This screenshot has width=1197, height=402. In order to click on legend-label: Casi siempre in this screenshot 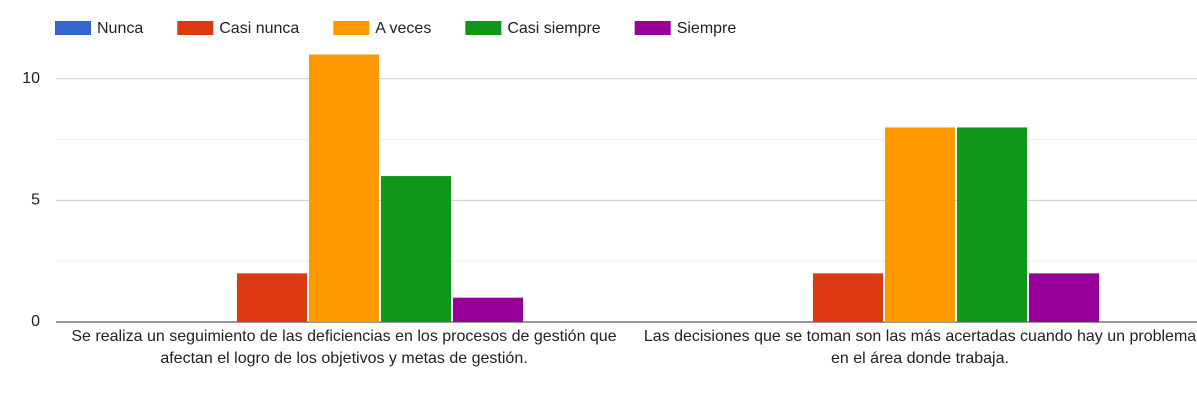, I will do `click(553, 28)`.